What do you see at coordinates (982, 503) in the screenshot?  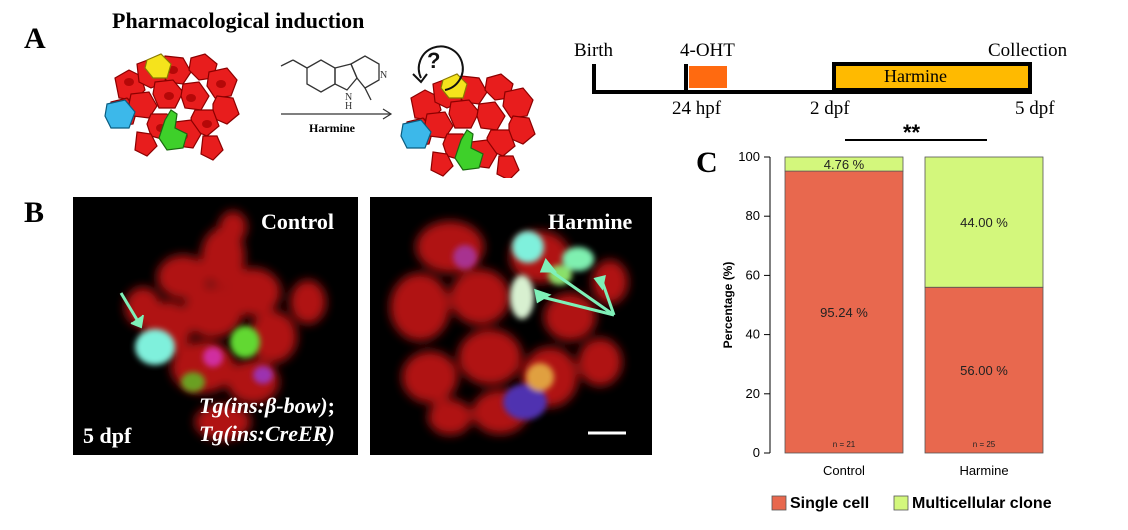 I see `legend-label: Multicellular clone` at bounding box center [982, 503].